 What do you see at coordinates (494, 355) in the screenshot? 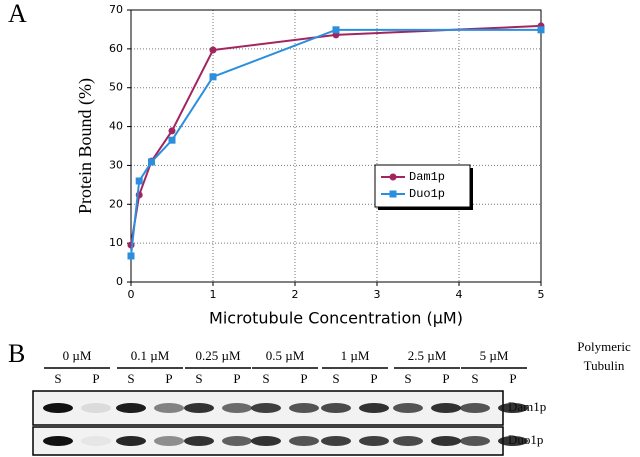
I see `concentration-label: 5 µM` at bounding box center [494, 355].